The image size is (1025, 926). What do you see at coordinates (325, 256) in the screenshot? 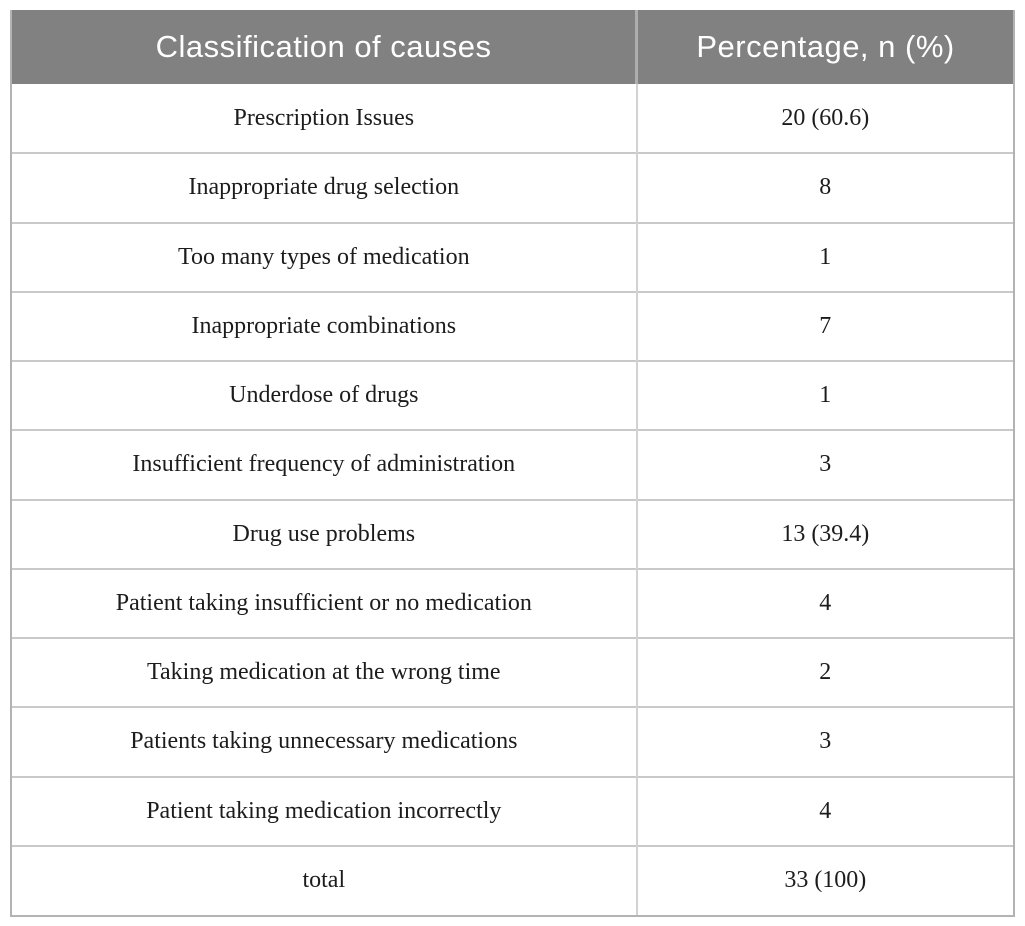
I see `cause-cell: Too many types of medication` at bounding box center [325, 256].